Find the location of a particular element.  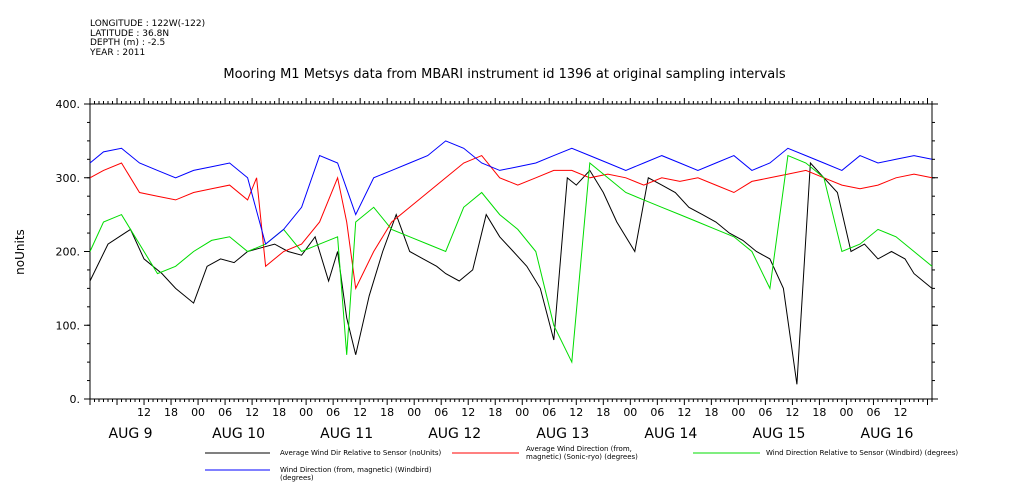

y-tick-label: 300. is located at coordinates (68, 178).